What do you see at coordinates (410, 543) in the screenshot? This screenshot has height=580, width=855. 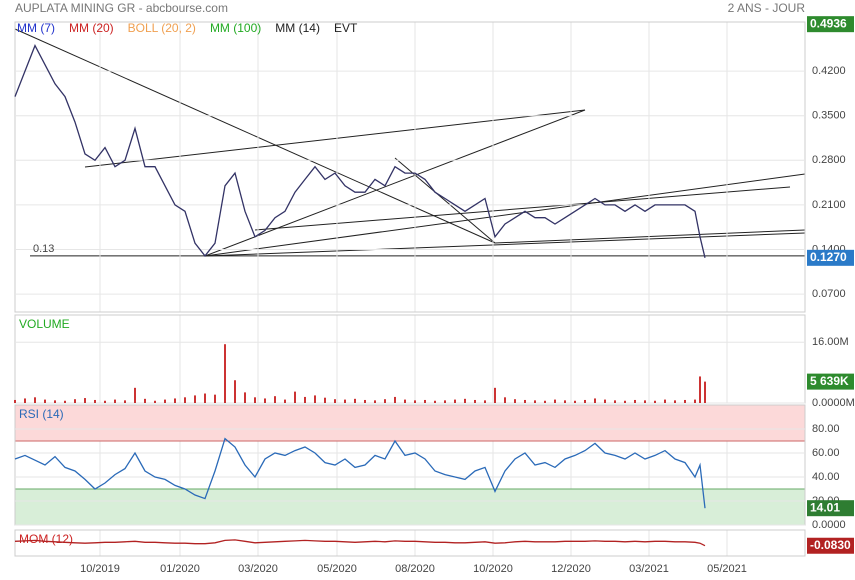 I see `panel-frame` at bounding box center [410, 543].